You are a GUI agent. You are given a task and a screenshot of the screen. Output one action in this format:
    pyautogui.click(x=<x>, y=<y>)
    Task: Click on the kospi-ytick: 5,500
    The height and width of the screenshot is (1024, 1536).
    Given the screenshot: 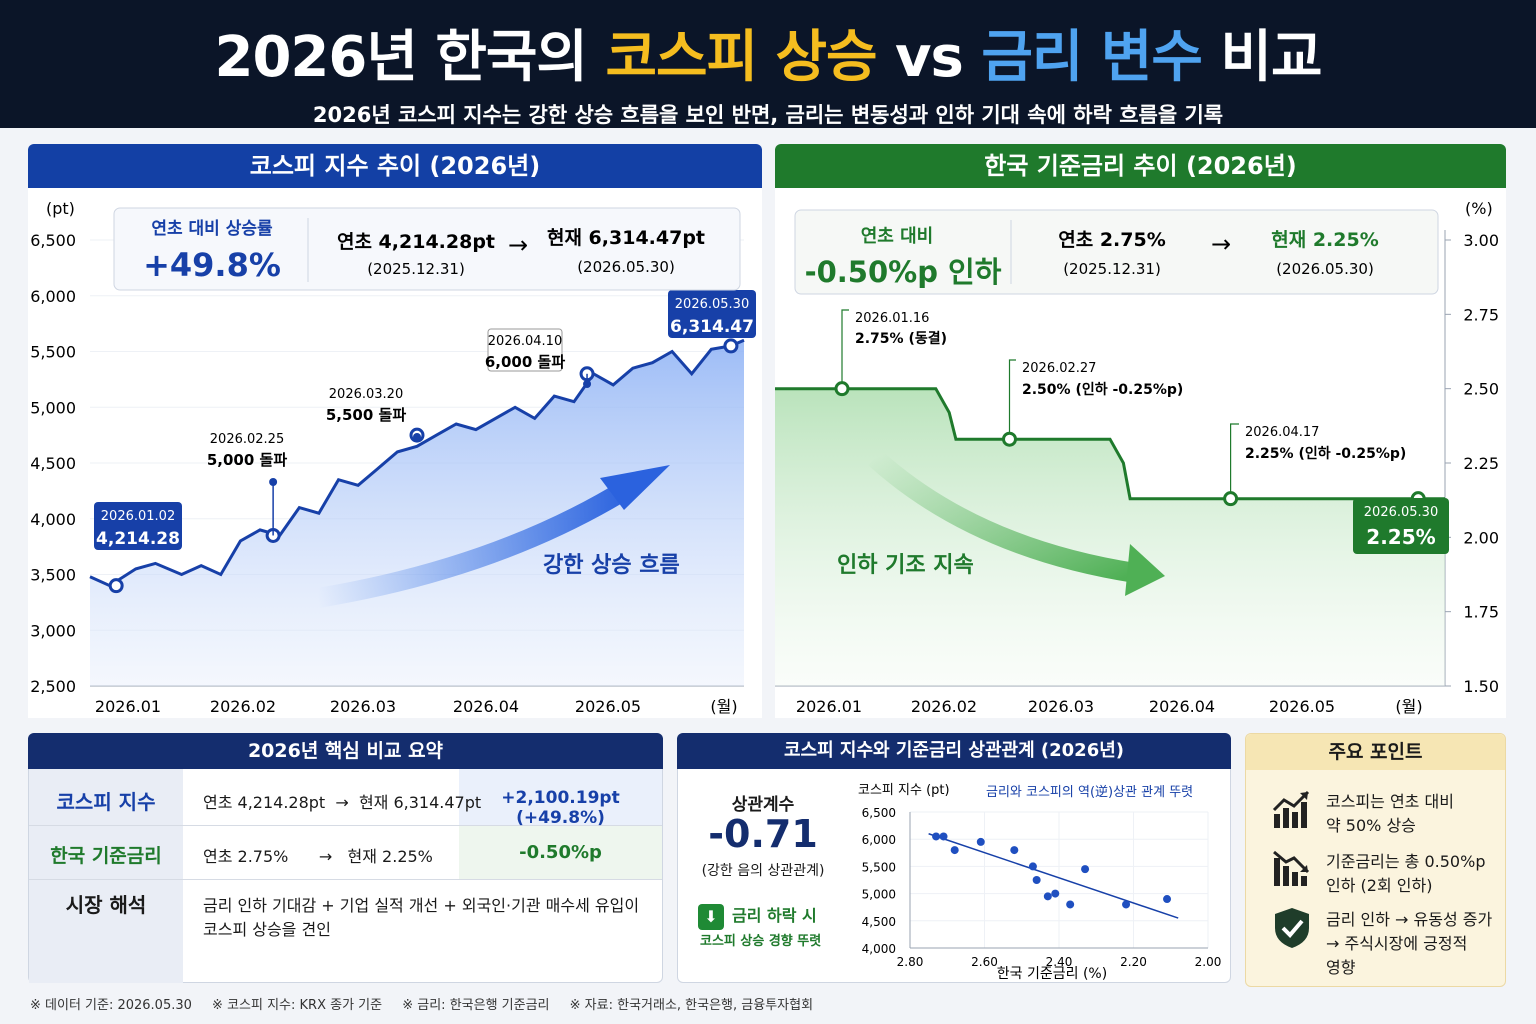 What is the action you would take?
    pyautogui.click(x=53, y=352)
    